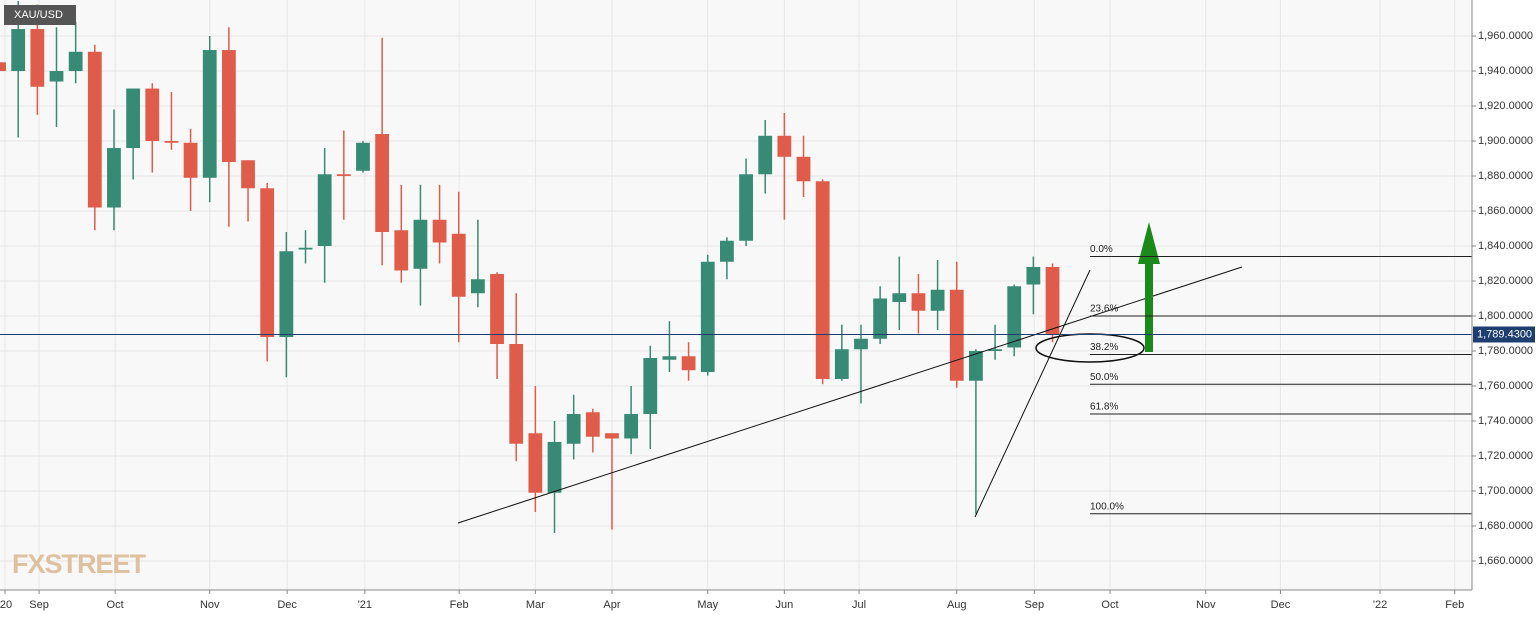  Describe the element at coordinates (1032, 393) in the screenshot. I see `trend-line` at that location.